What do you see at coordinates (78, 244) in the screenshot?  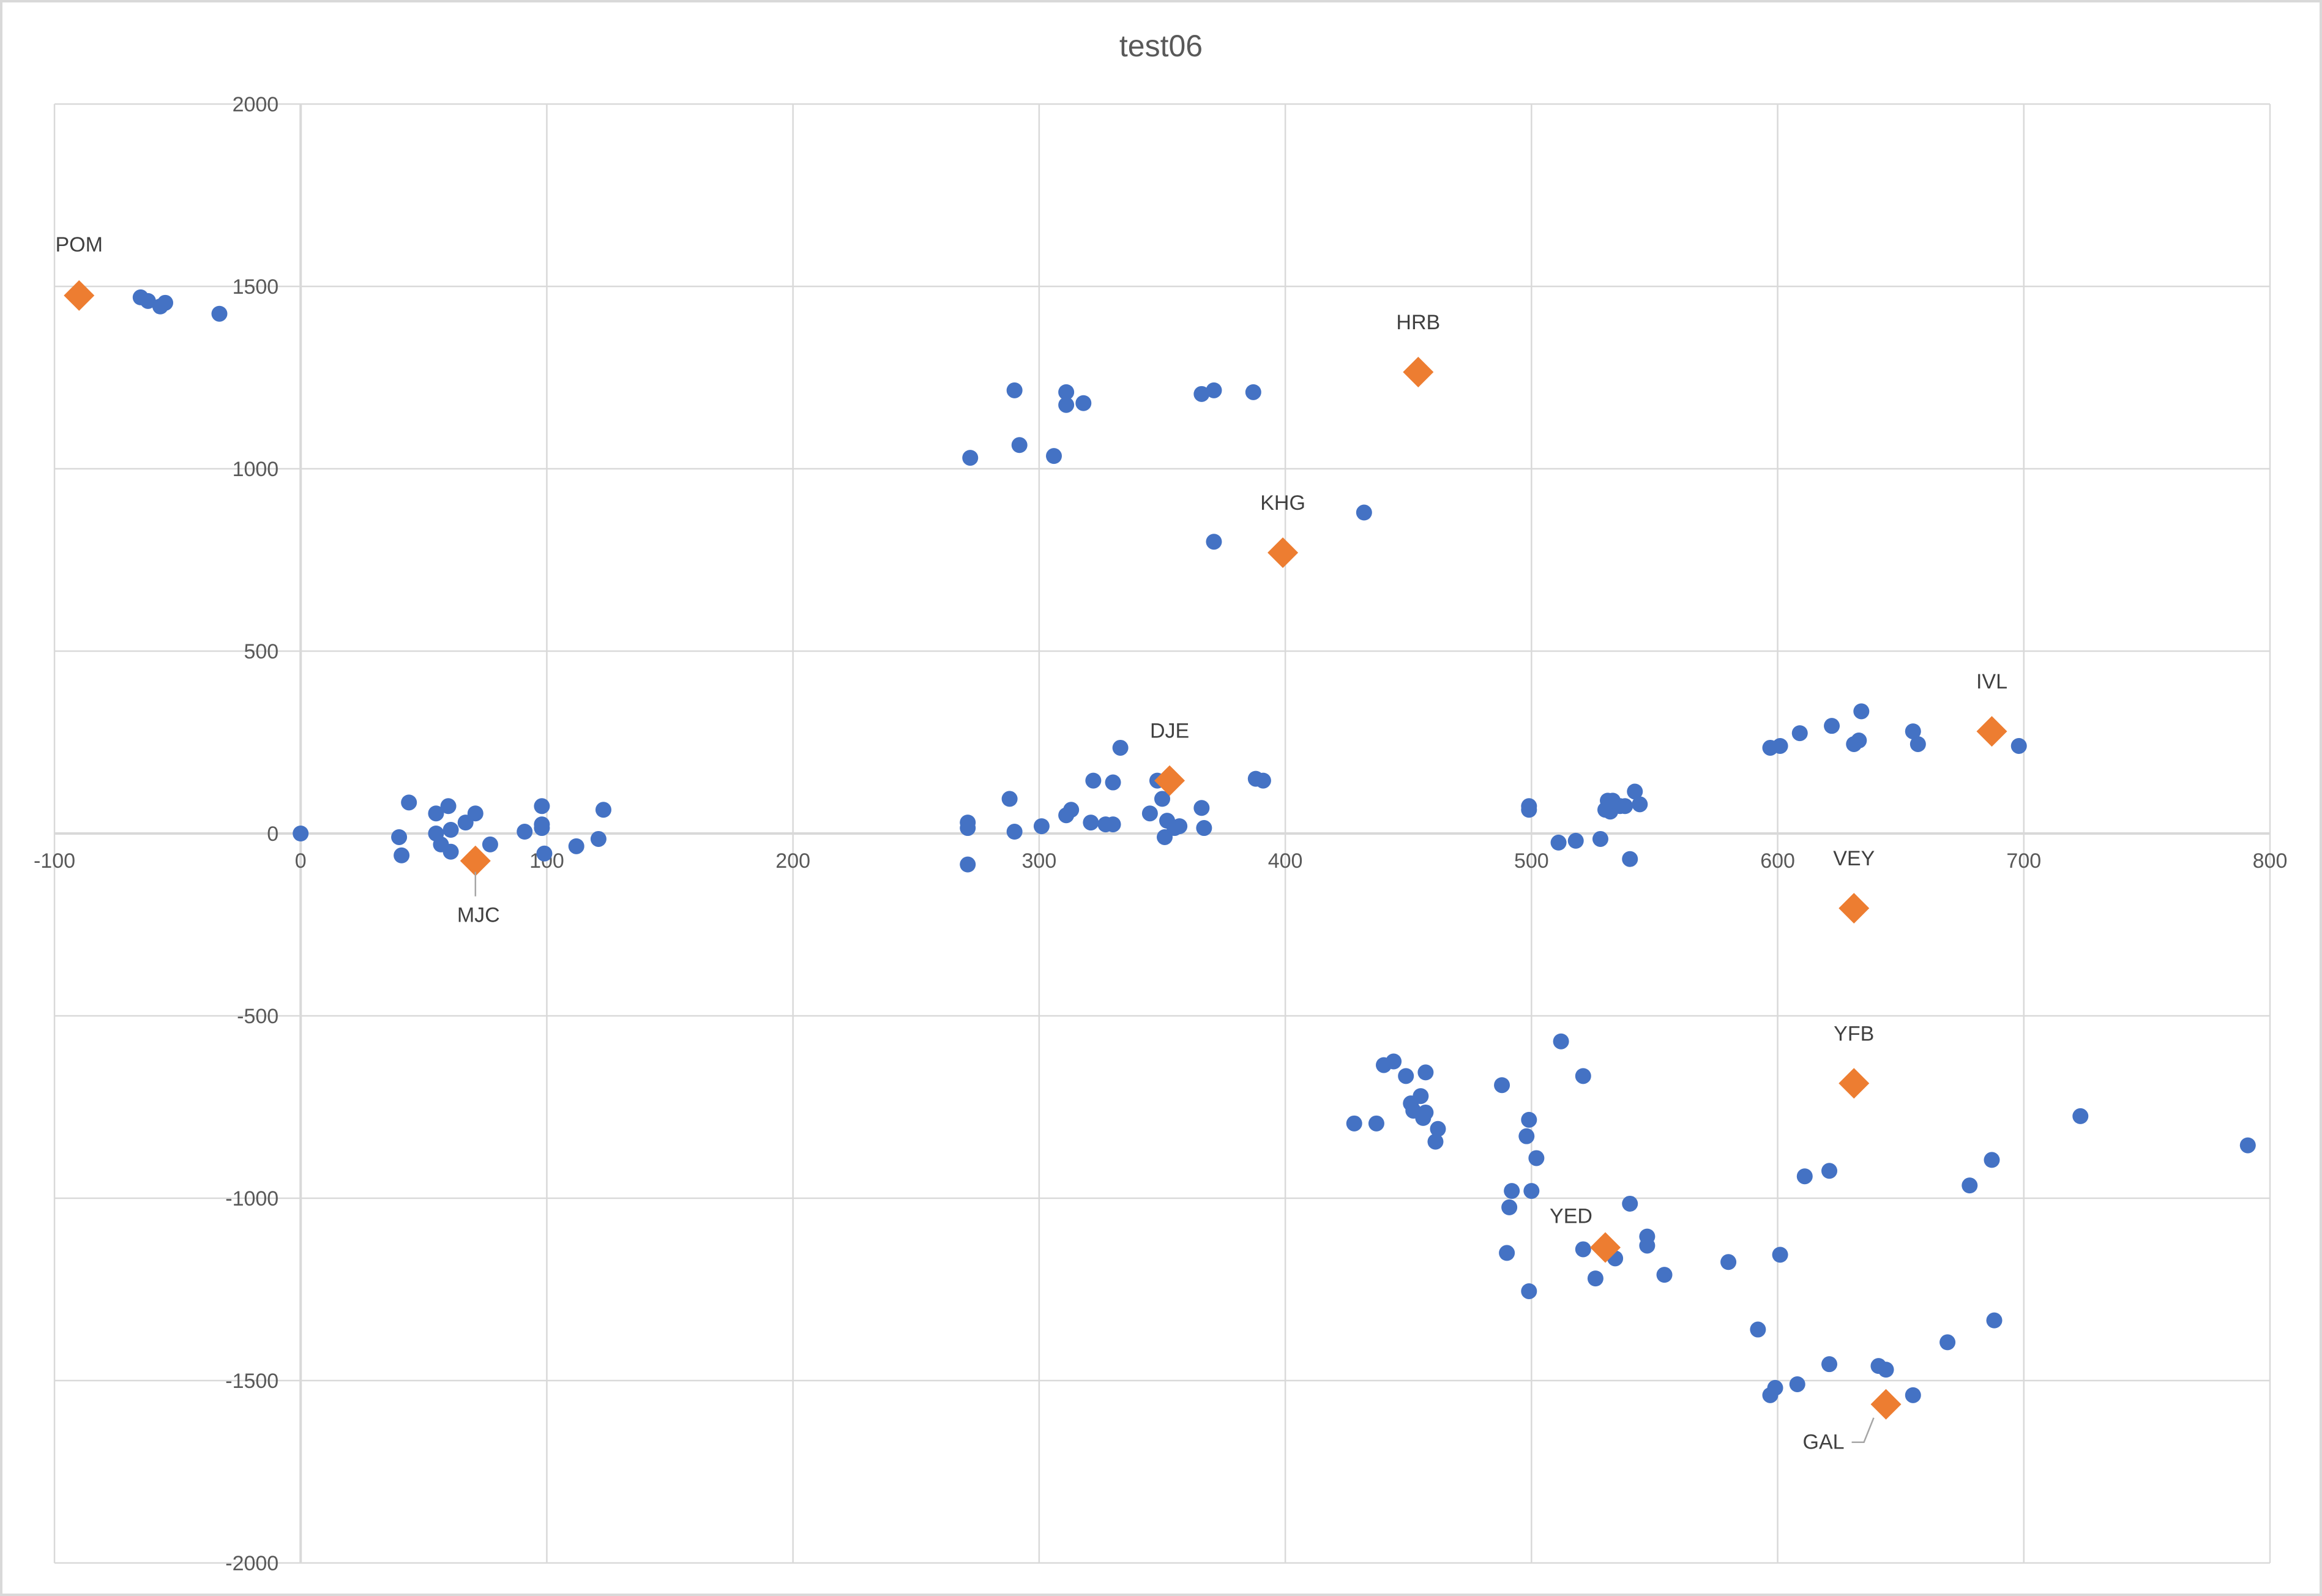 I see `data-label: POM` at bounding box center [78, 244].